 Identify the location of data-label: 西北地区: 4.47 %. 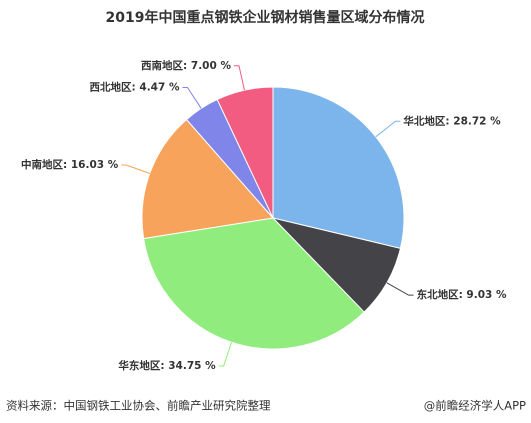
(135, 87).